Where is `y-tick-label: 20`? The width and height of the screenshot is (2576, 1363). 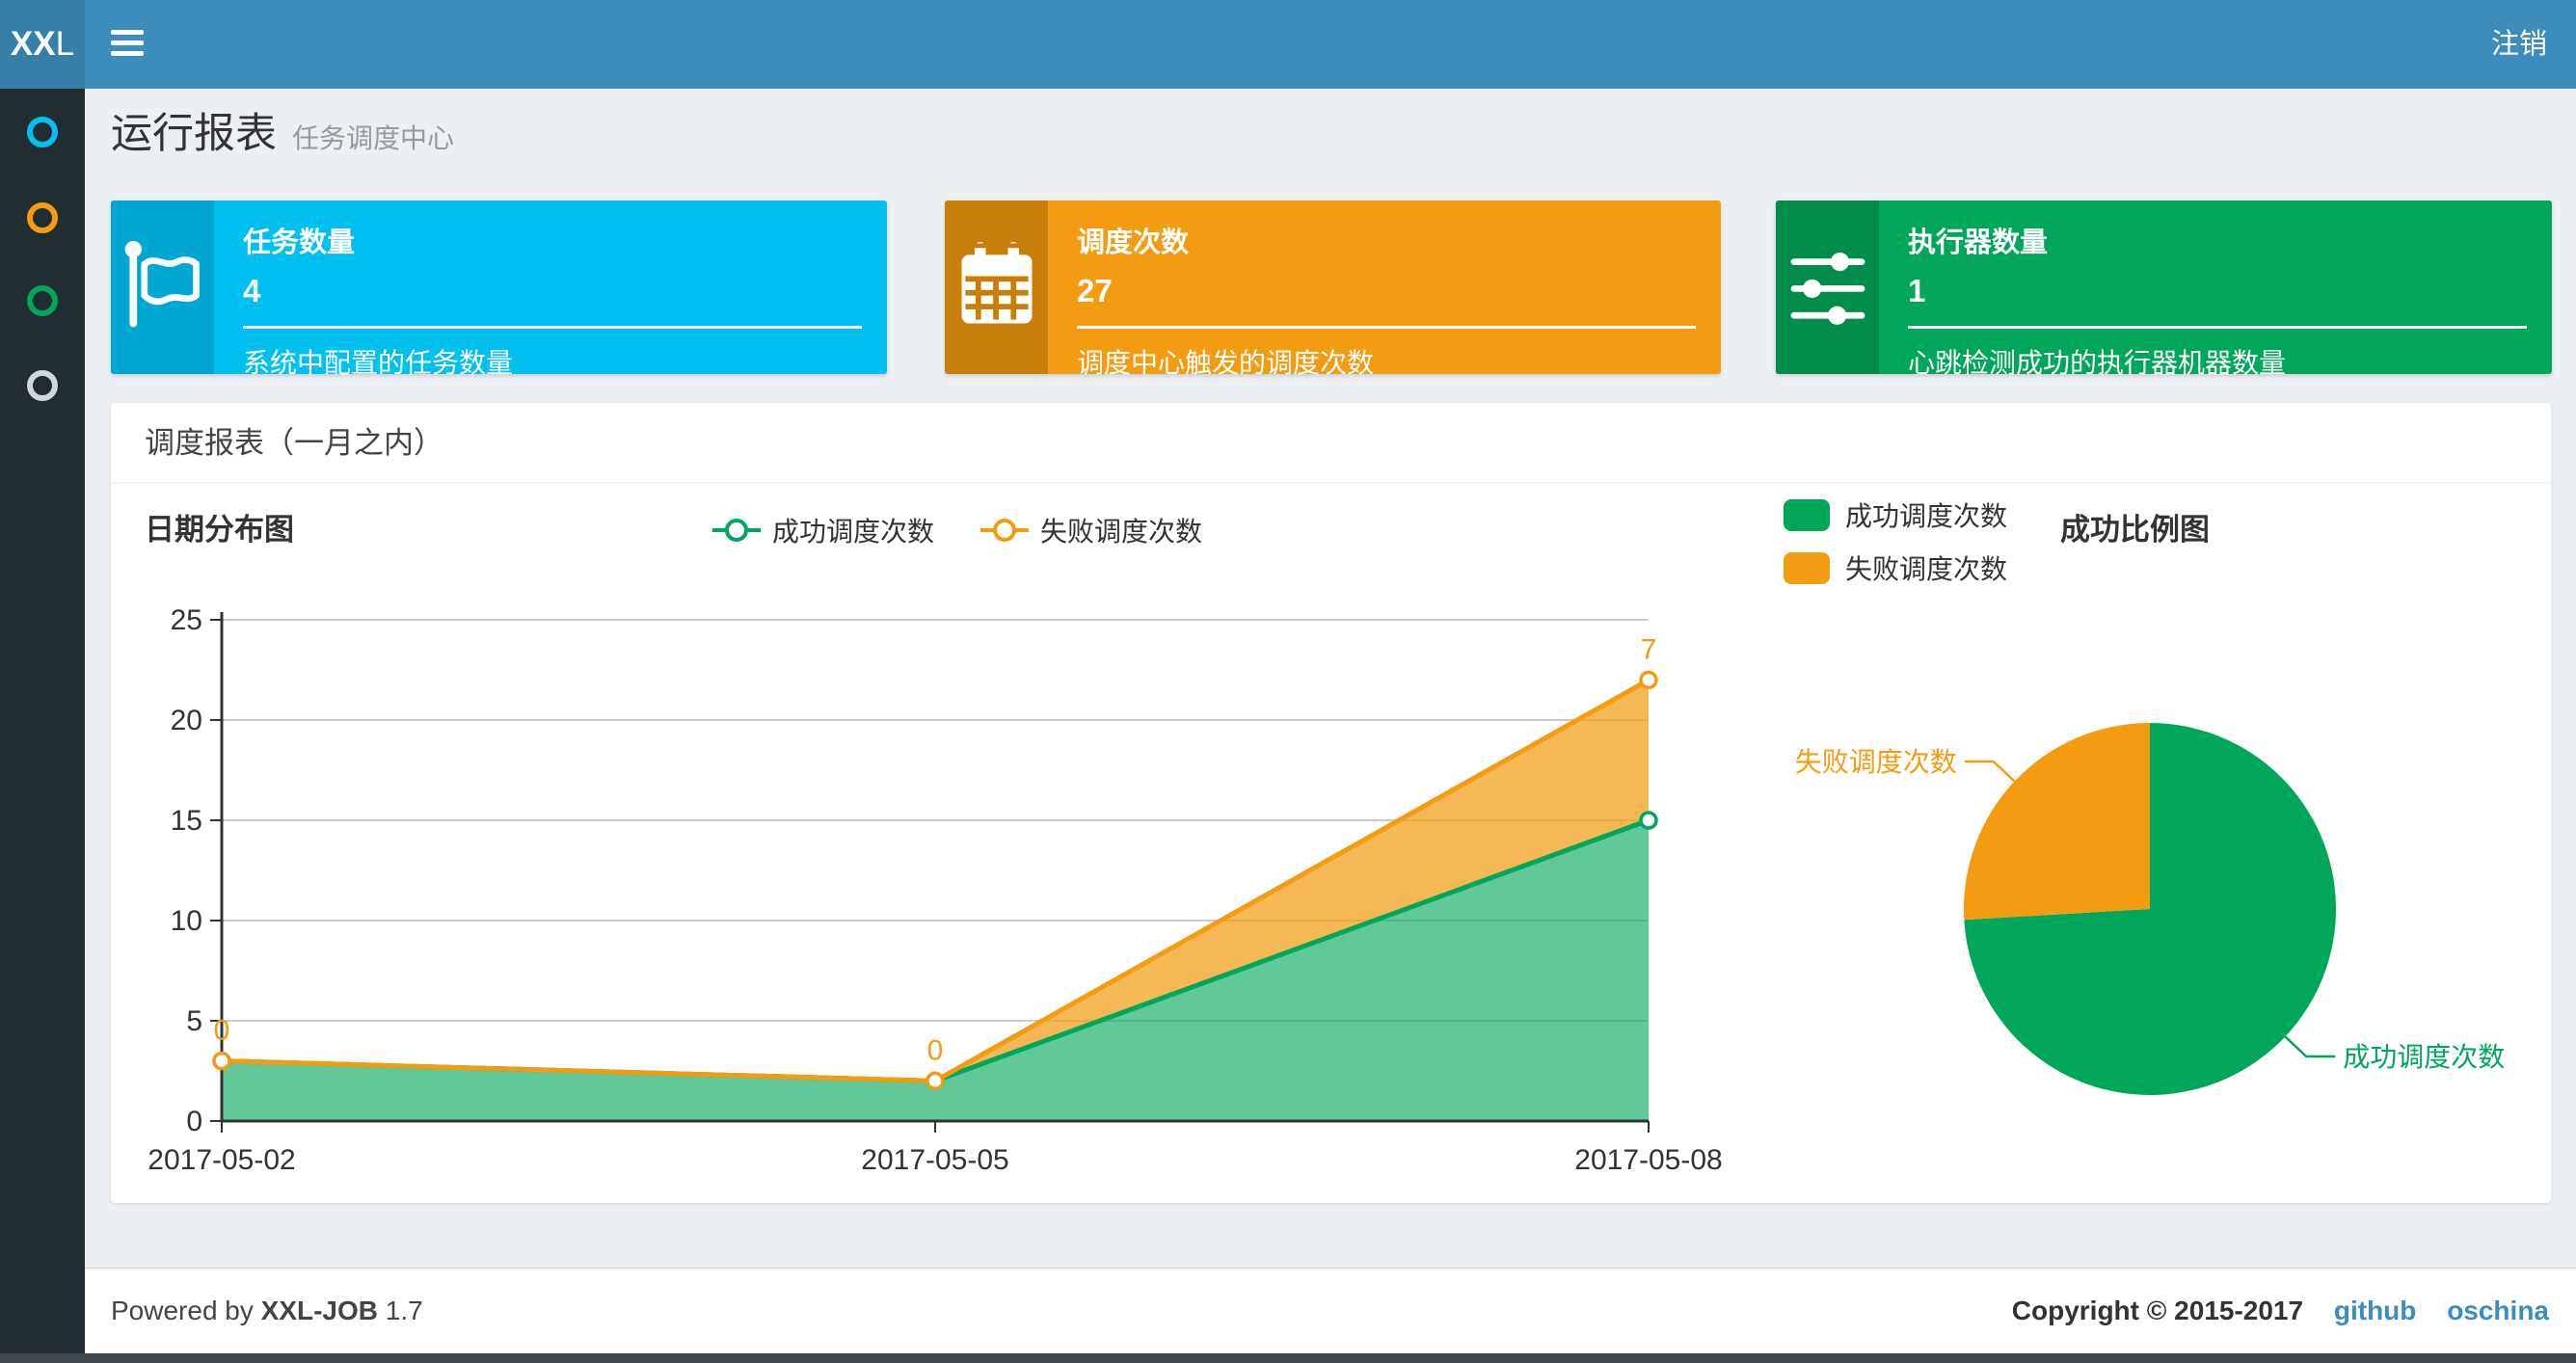
y-tick-label: 20 is located at coordinates (187, 720).